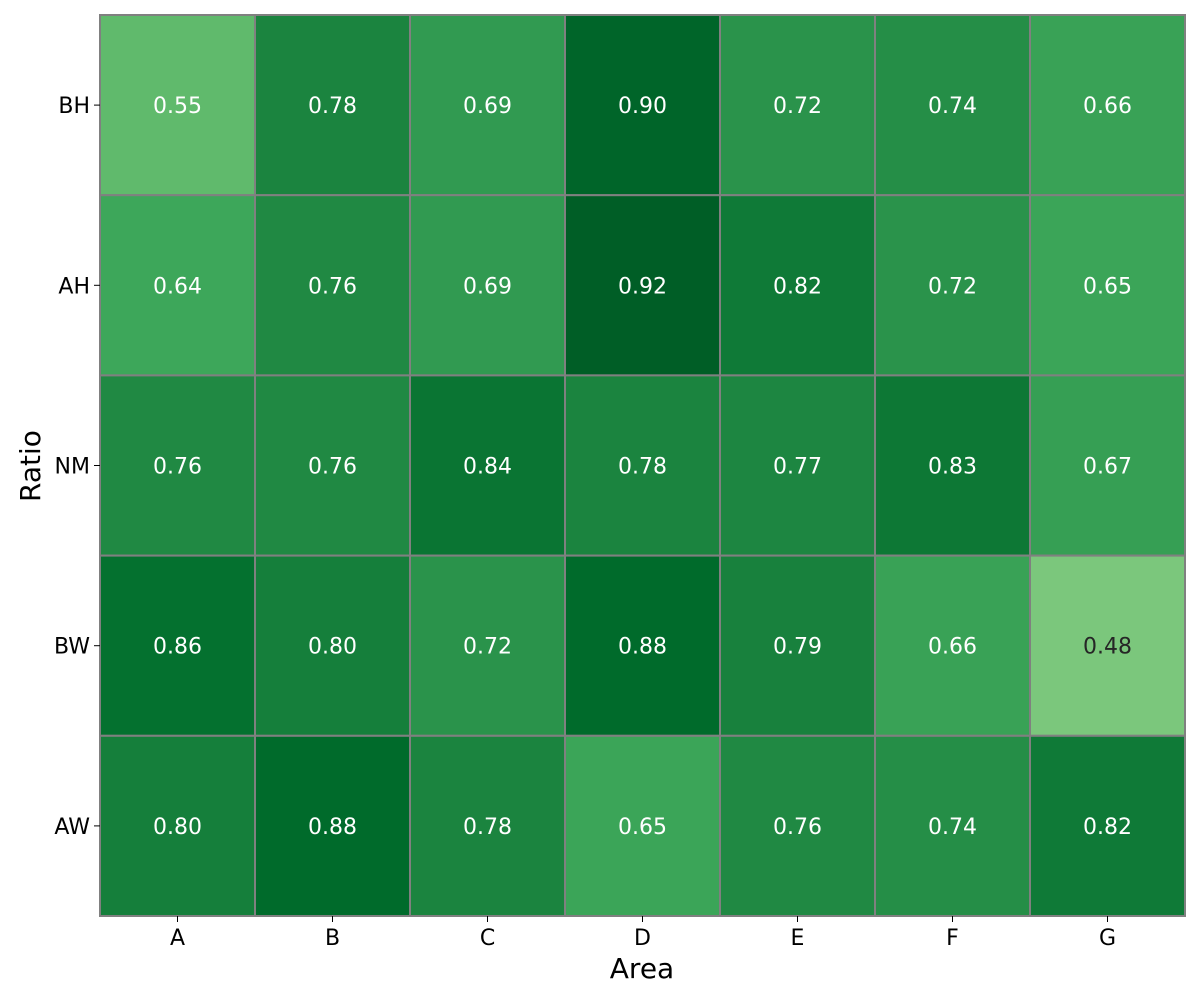  I want to click on cell-value-label: 0.90, so click(642, 106).